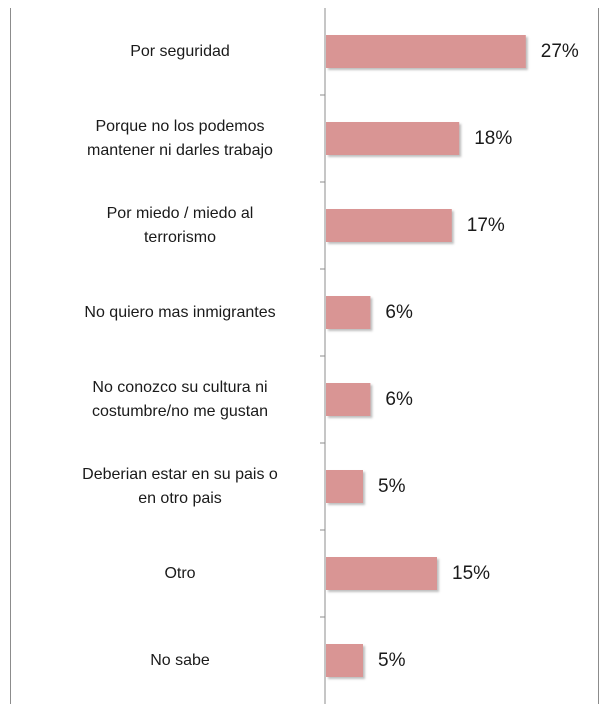  What do you see at coordinates (180, 225) in the screenshot?
I see `category-label: Por miedo / miedo al terrorismo` at bounding box center [180, 225].